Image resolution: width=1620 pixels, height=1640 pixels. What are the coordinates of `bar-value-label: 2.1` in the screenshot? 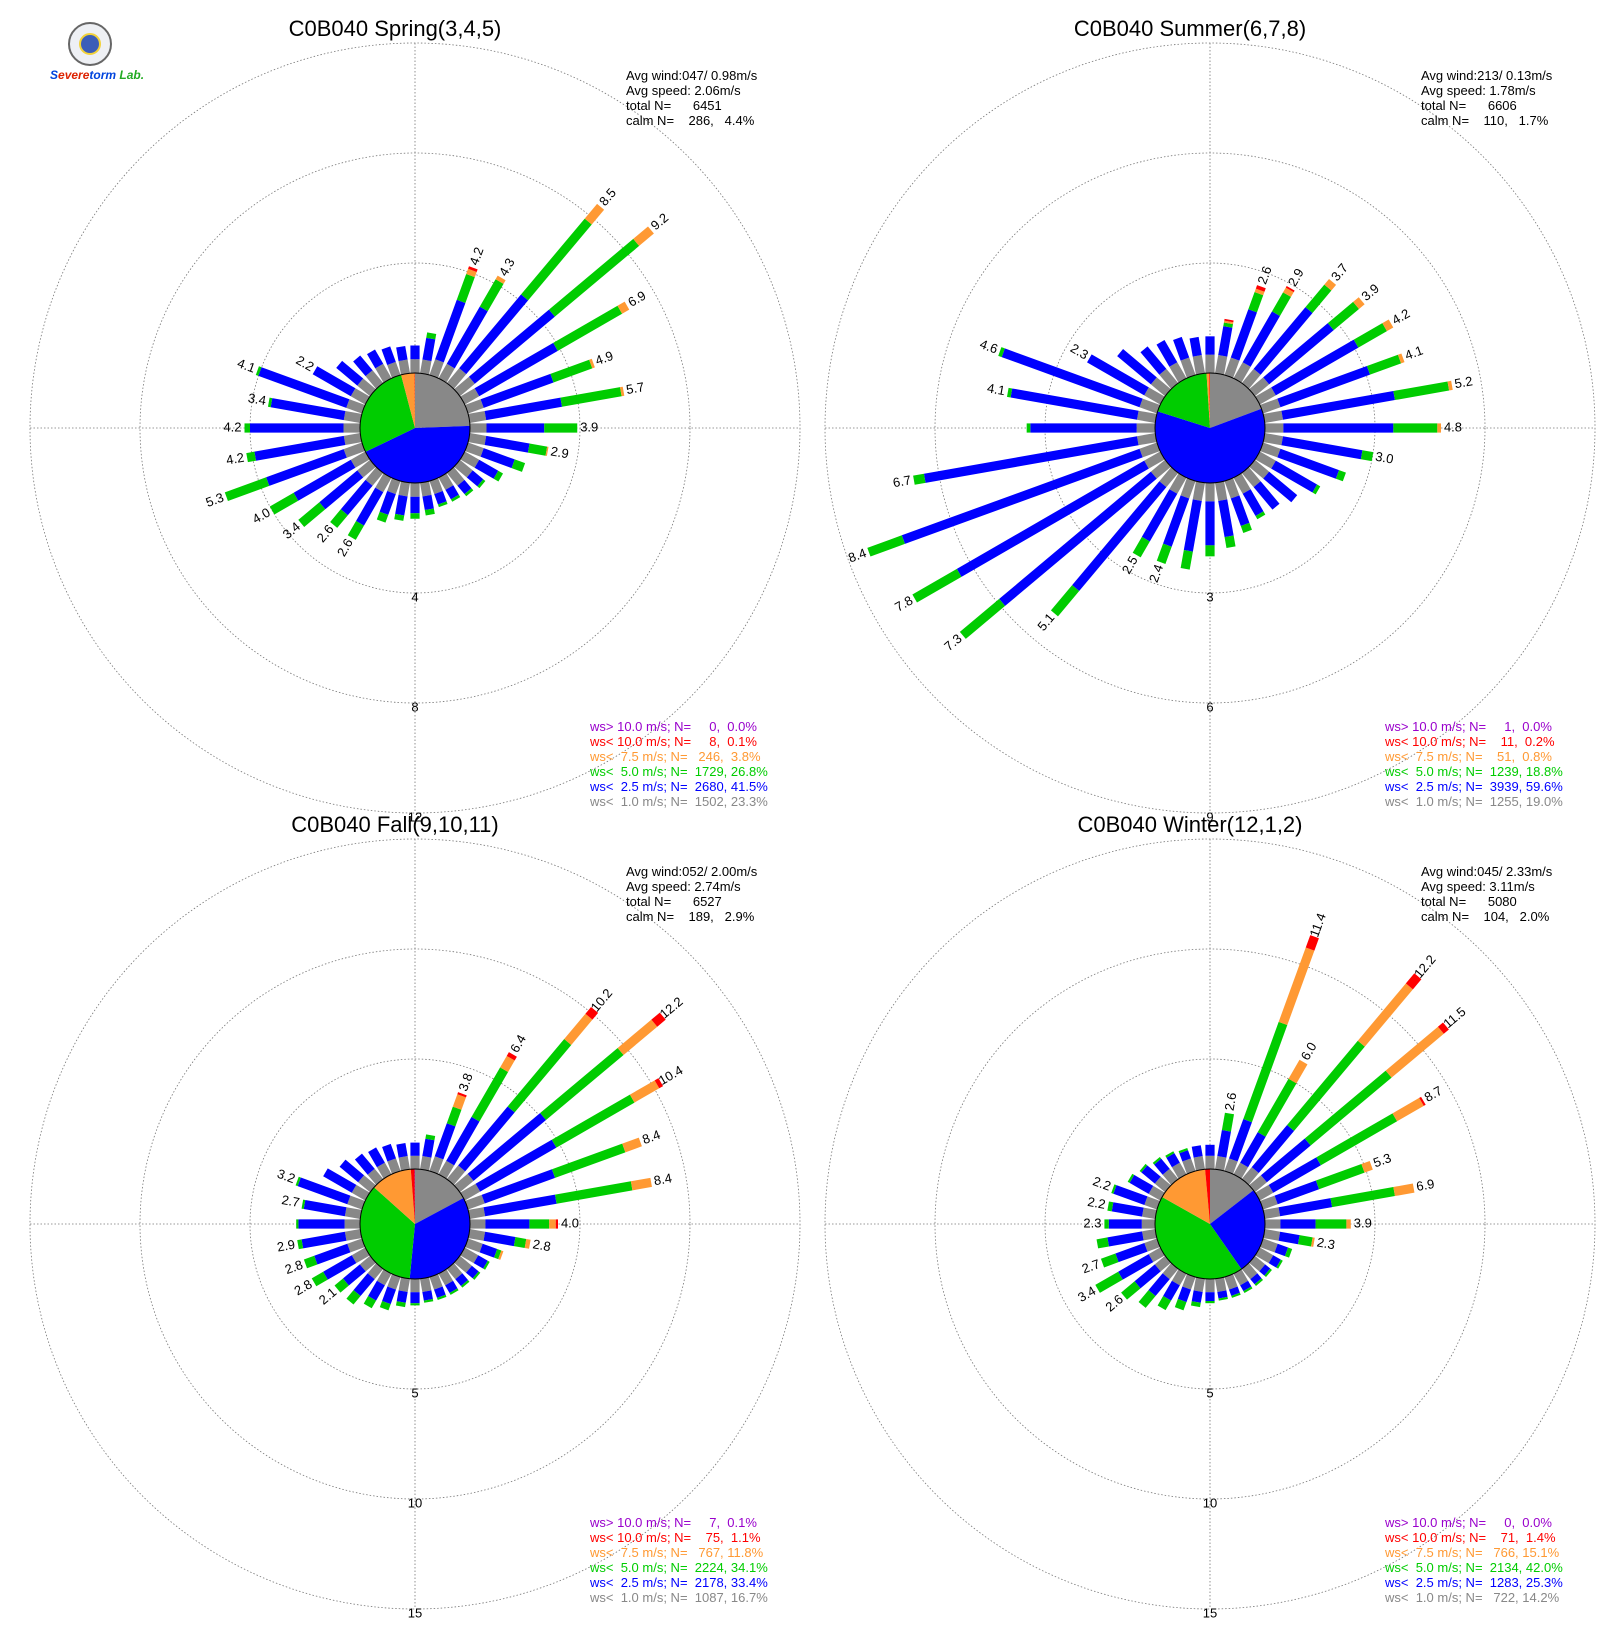 It's located at (327, 1295).